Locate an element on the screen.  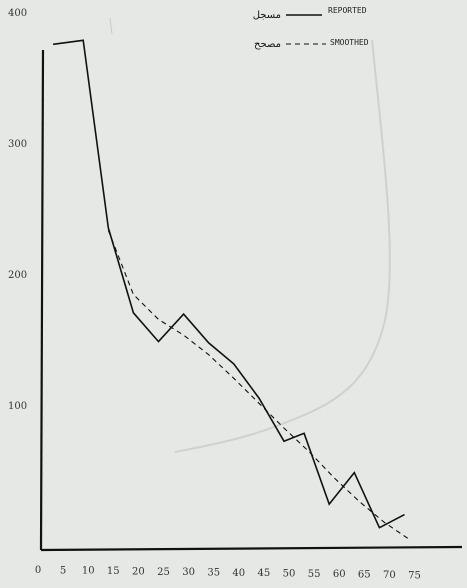
legend: مسجل REPORTED مصحح SMOOTHED is located at coordinates (311, 28).